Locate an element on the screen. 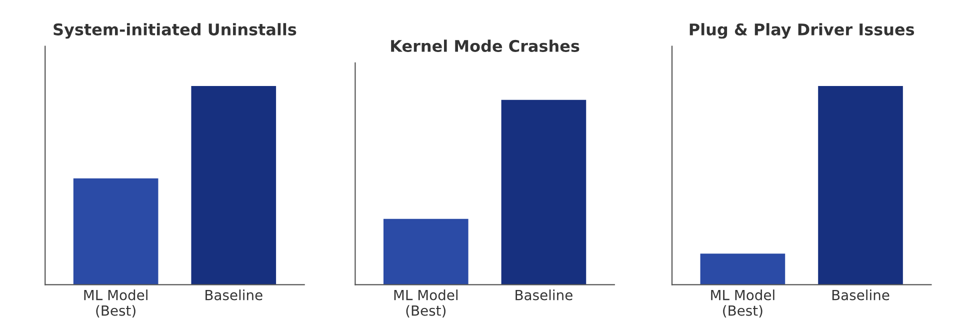  chart-title: Kernel Mode Crashes is located at coordinates (485, 46).